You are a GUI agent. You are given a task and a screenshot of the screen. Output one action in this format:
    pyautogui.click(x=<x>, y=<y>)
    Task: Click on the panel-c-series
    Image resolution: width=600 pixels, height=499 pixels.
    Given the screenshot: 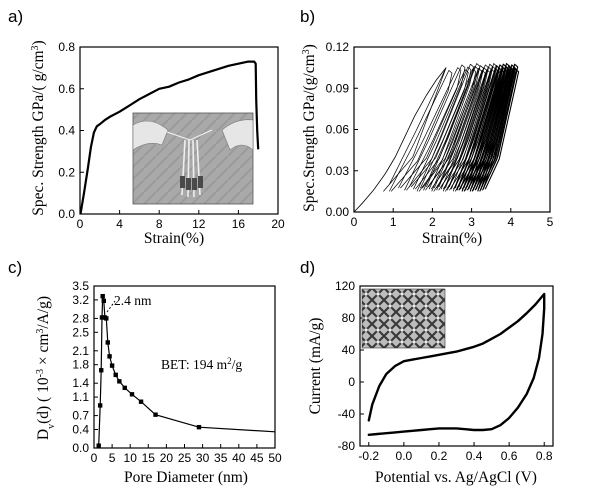 What is the action you would take?
    pyautogui.click(x=186, y=370)
    